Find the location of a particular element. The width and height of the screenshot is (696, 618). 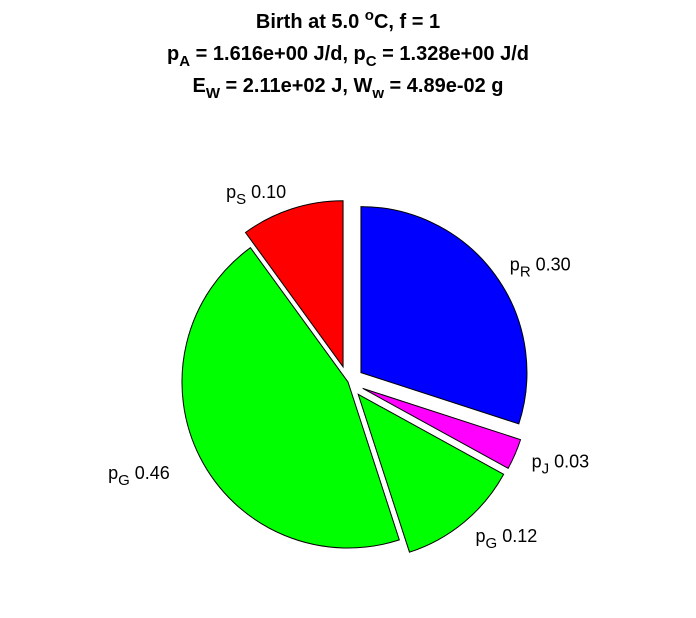

pie-slice-pG-0.12 is located at coordinates (431, 473).